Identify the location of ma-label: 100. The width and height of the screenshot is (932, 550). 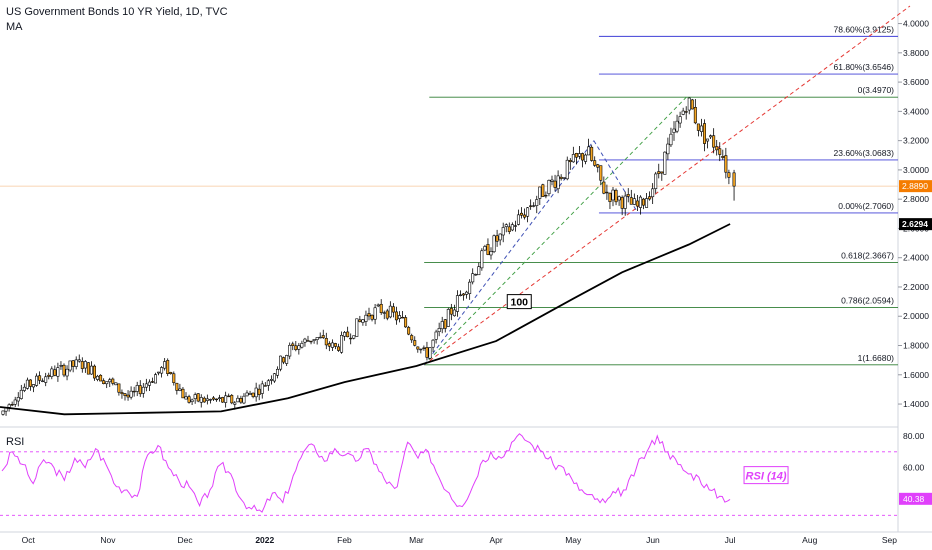
(519, 303).